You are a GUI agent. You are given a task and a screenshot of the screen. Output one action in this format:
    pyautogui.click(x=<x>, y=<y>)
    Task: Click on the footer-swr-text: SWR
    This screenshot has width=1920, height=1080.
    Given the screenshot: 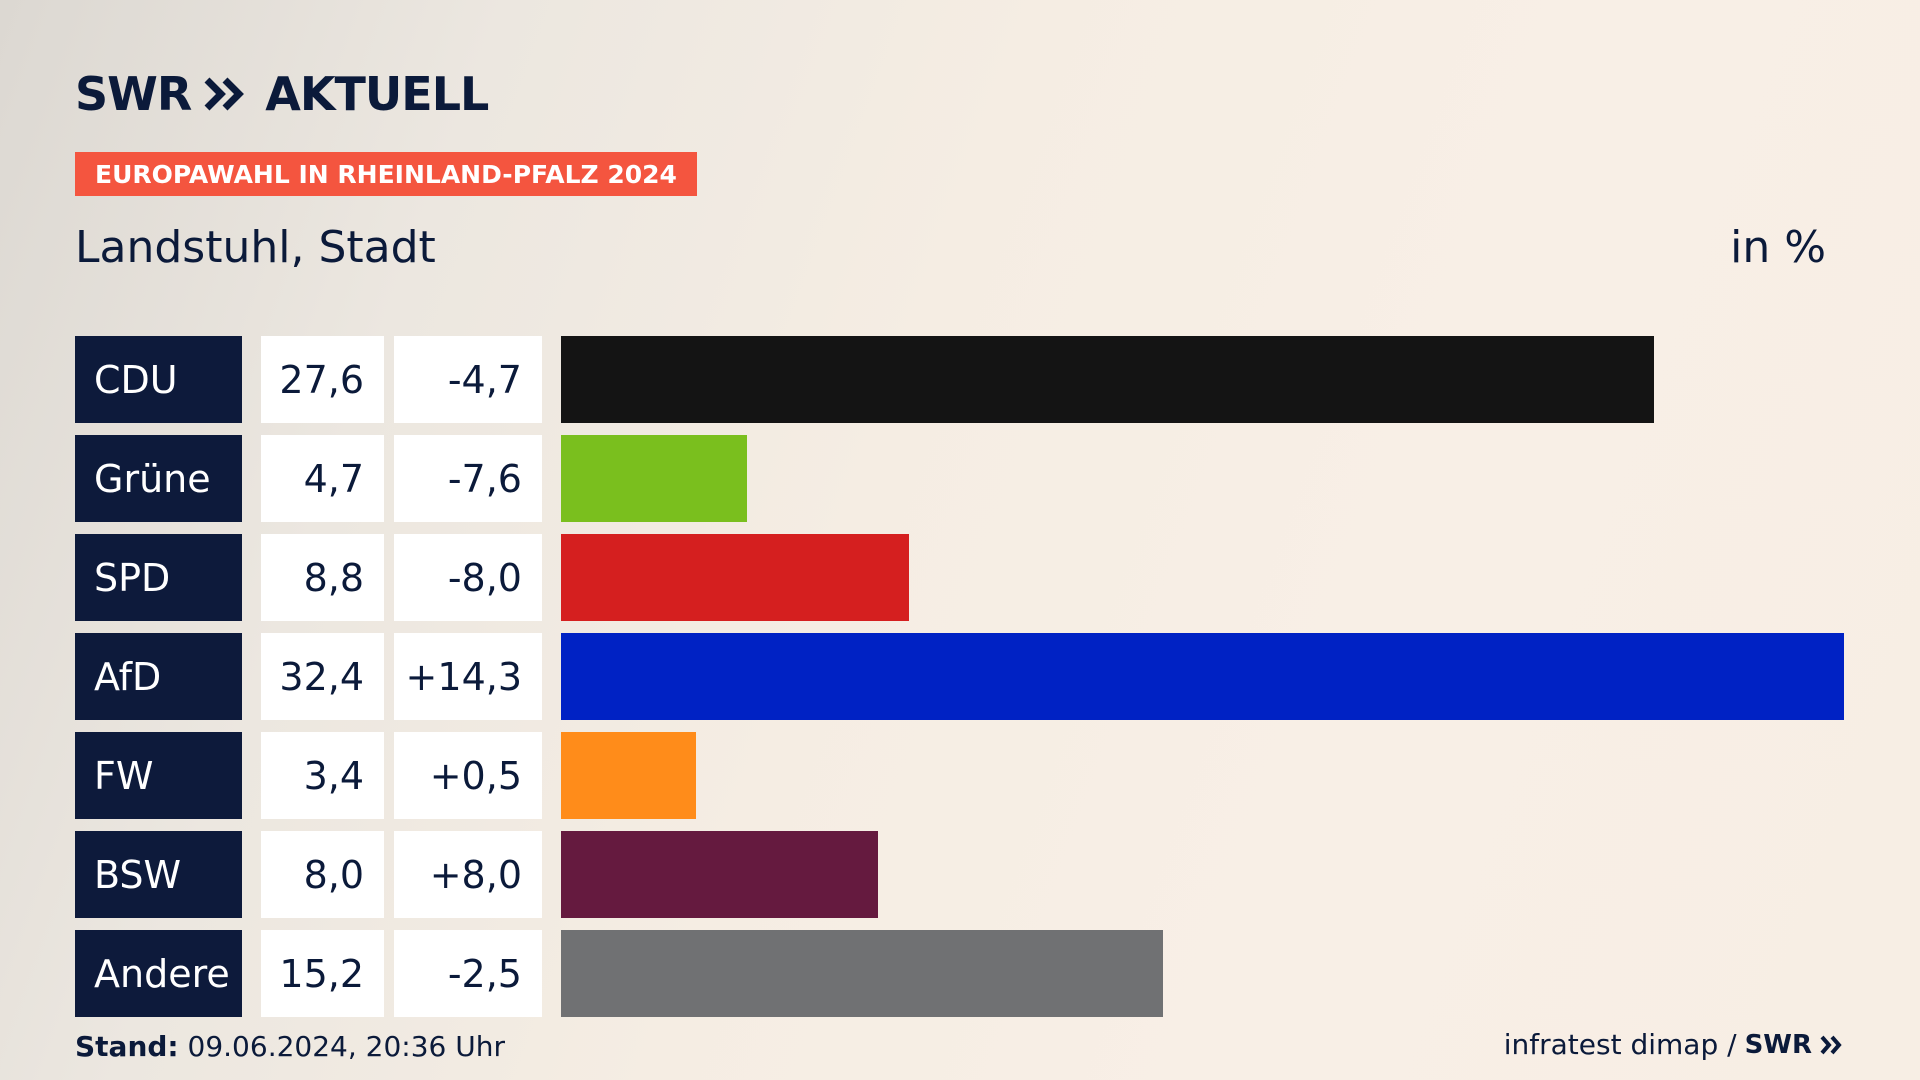 What is the action you would take?
    pyautogui.click(x=1778, y=1044)
    